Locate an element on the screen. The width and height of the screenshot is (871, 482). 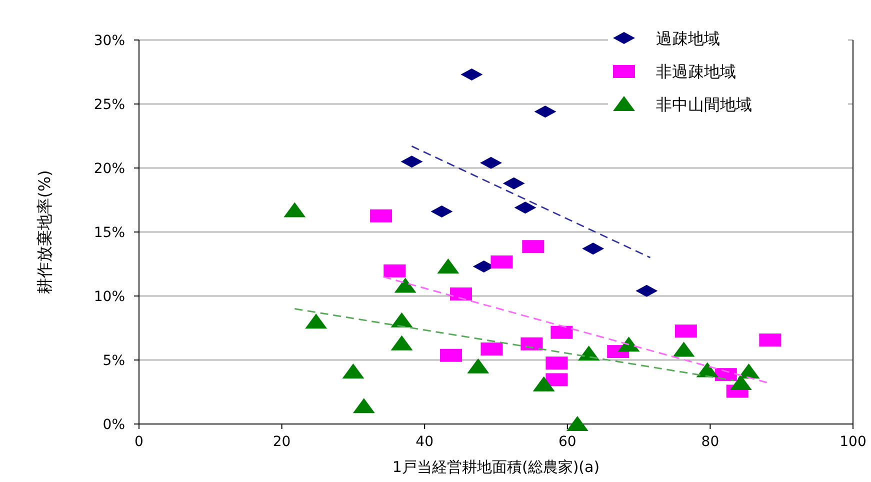
x-tick-label: 40 is located at coordinates (425, 442).